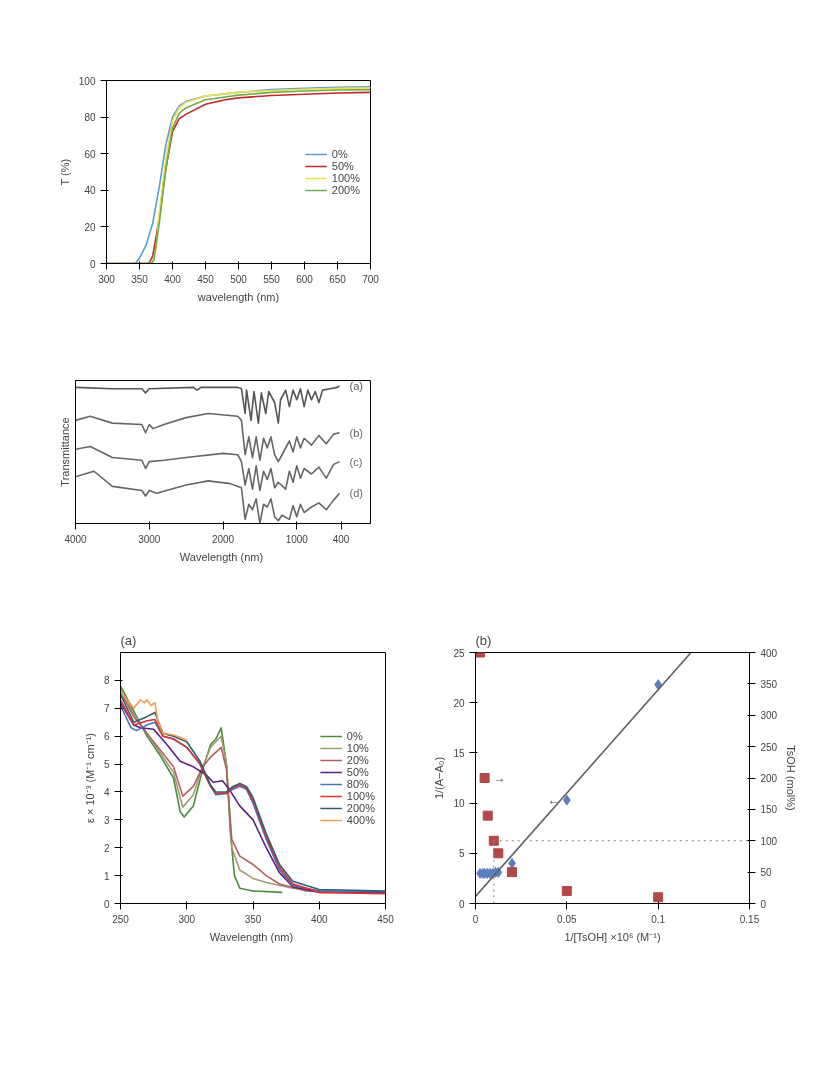 Image resolution: width=816 pixels, height=1079 pixels. Describe the element at coordinates (769, 778) in the screenshot. I see `y2-tick-label: 200` at that location.